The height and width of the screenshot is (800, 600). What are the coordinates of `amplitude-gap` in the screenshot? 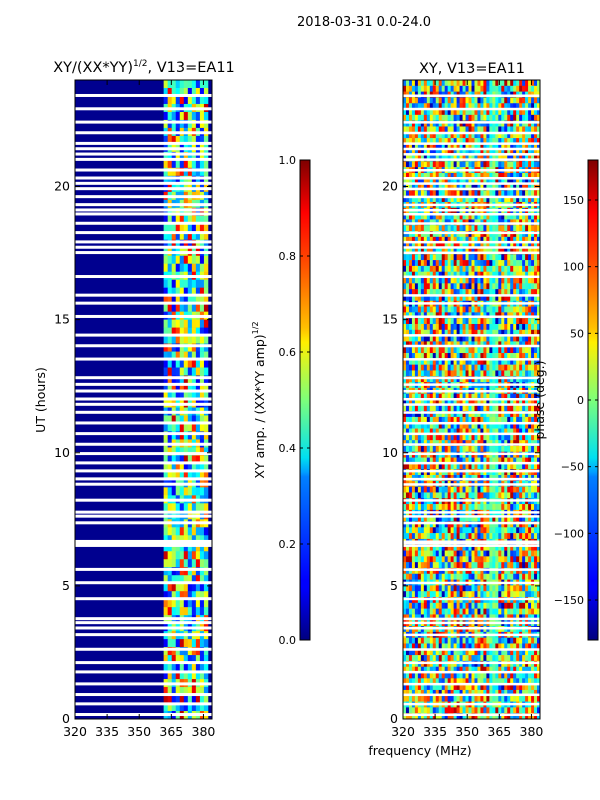 It's located at (143, 223).